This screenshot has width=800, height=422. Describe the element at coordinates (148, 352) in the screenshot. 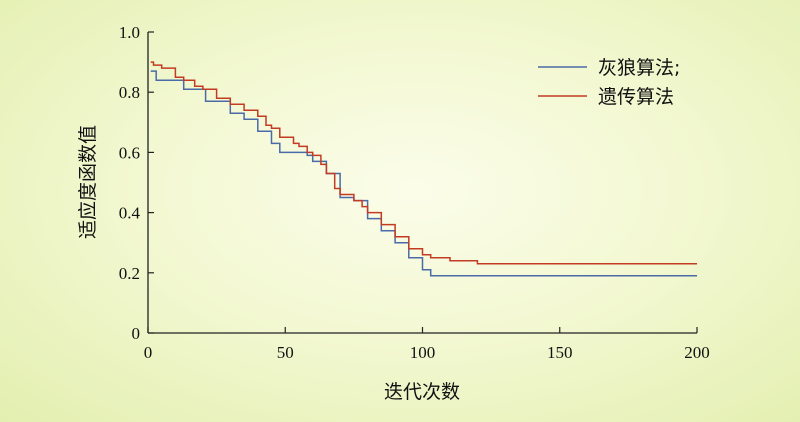

I see `x-tick-label: 0` at that location.